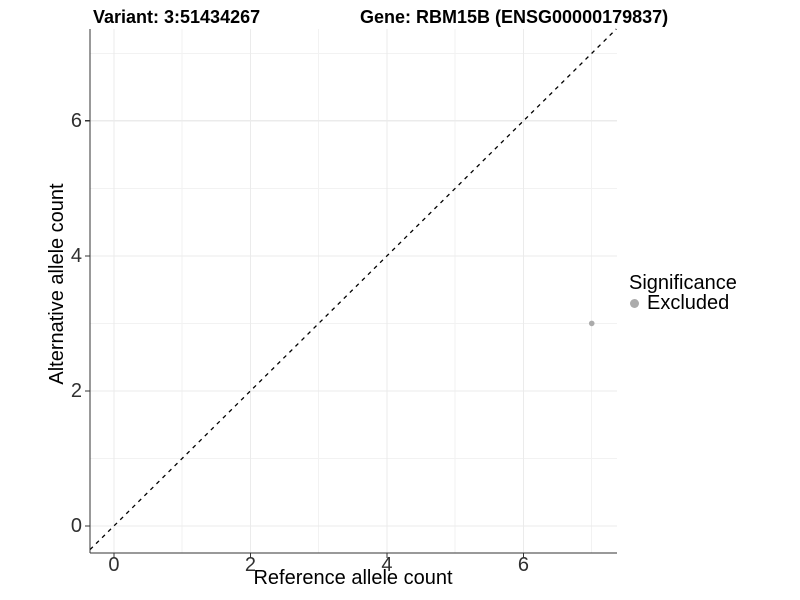  I want to click on x-tick-label: 6, so click(523, 565).